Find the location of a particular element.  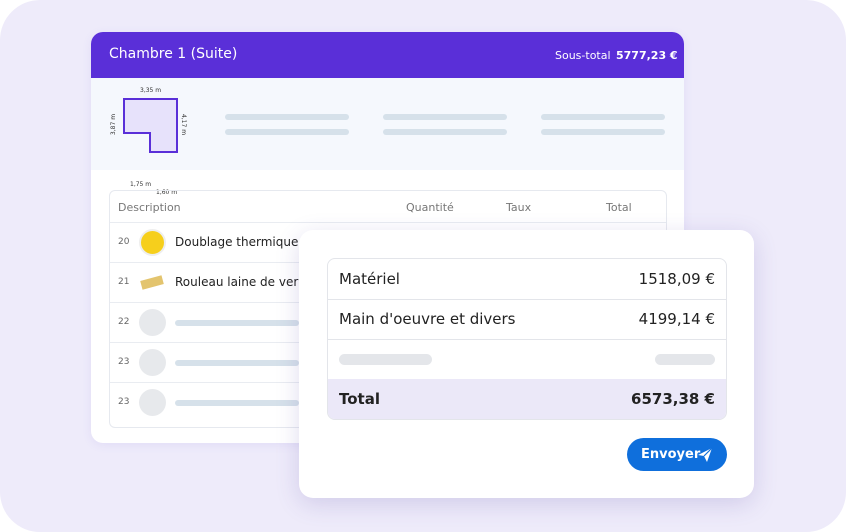

column-header: Total is located at coordinates (619, 207).